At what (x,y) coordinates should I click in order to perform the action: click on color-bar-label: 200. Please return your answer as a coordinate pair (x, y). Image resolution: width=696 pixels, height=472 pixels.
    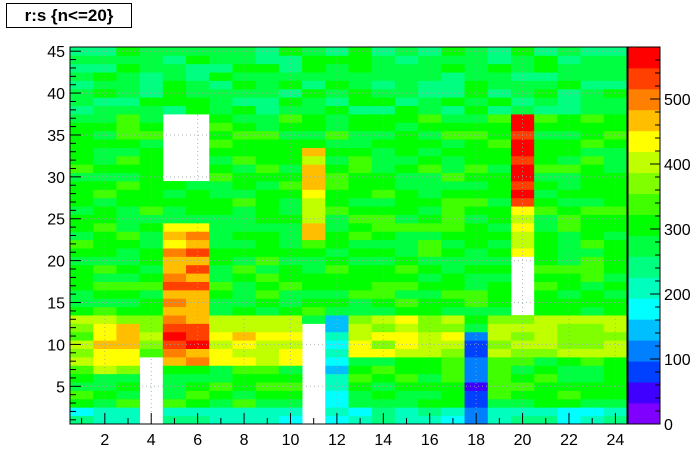
    Looking at the image, I should click on (677, 295).